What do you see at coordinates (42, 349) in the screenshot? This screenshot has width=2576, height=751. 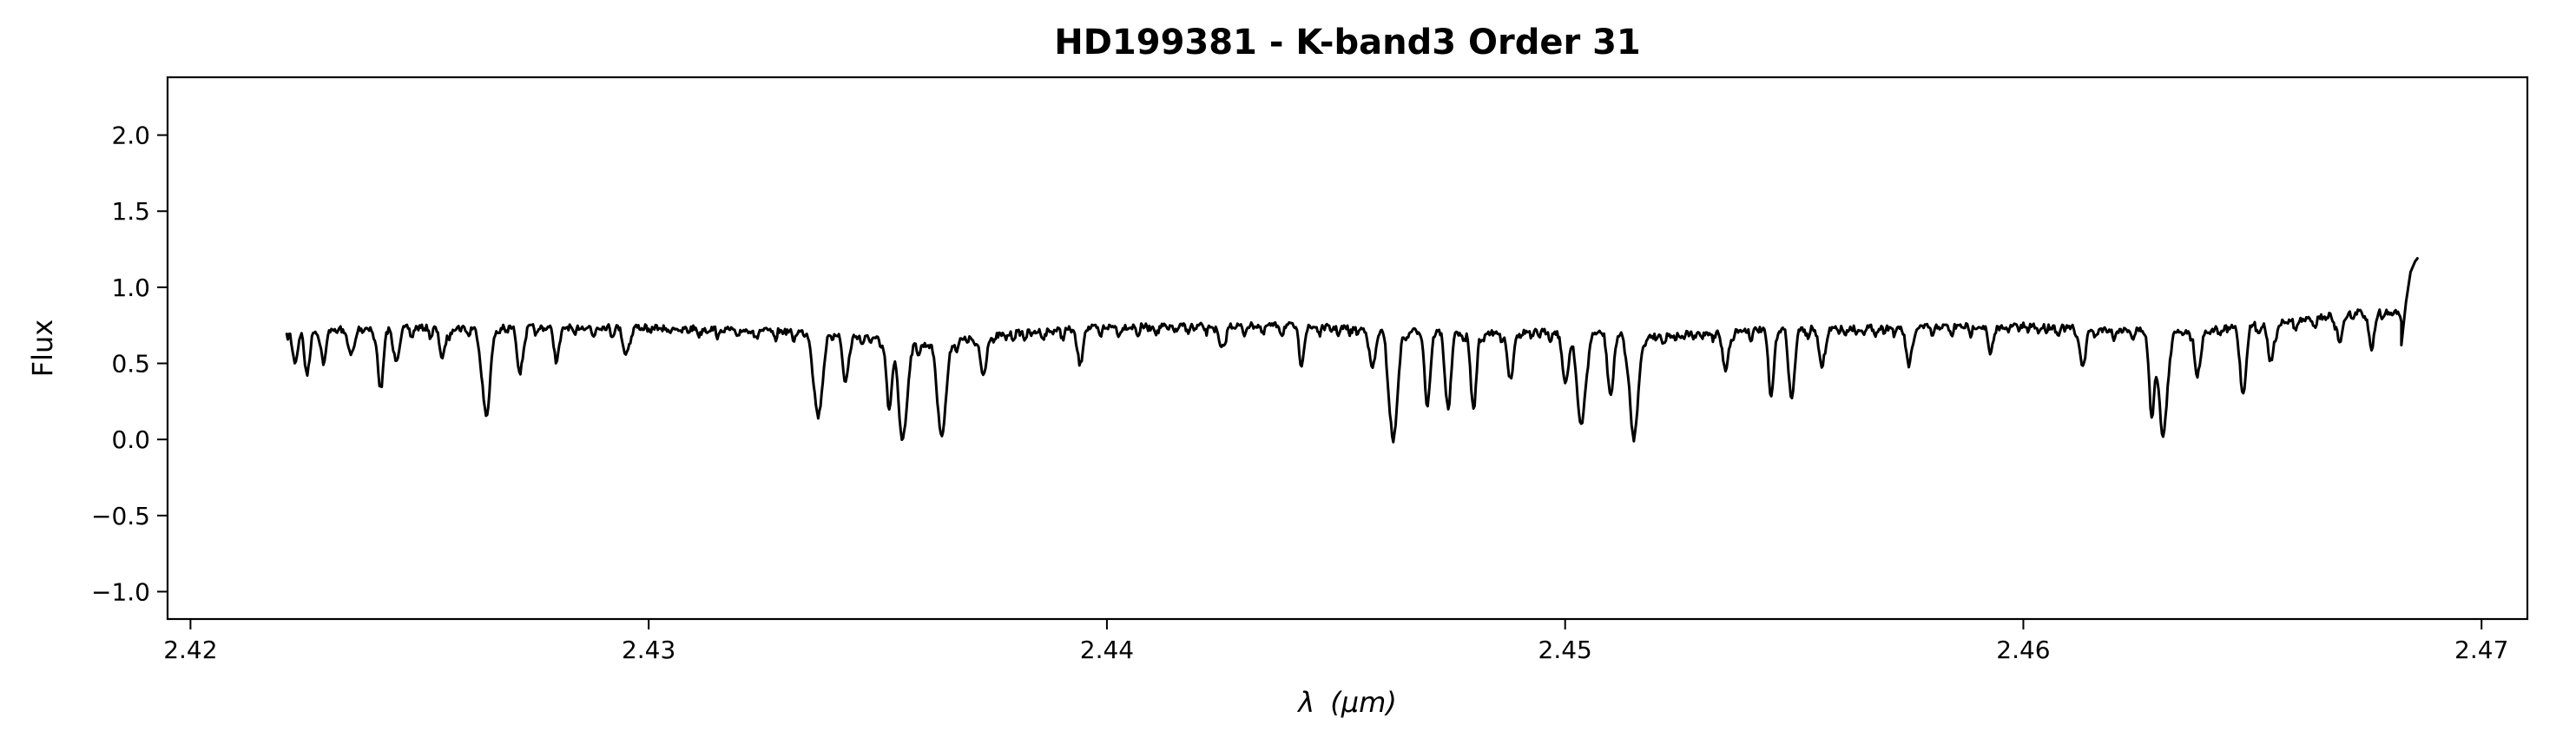 I see `y-axis-label: Flux` at bounding box center [42, 349].